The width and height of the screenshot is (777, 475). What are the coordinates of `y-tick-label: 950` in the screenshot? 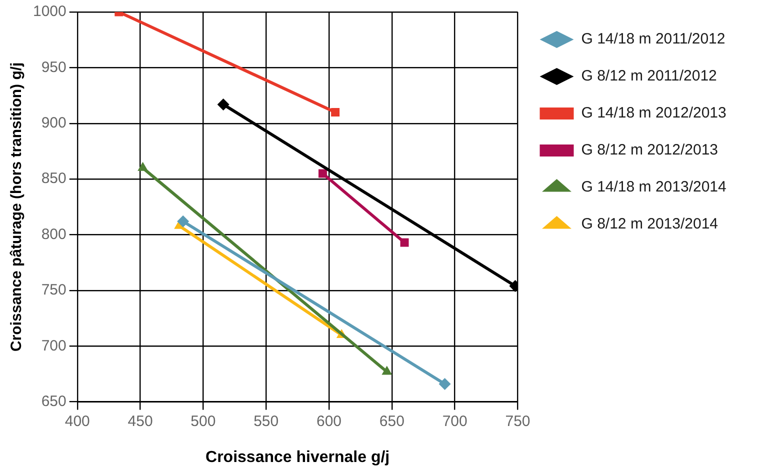 It's located at (53, 67).